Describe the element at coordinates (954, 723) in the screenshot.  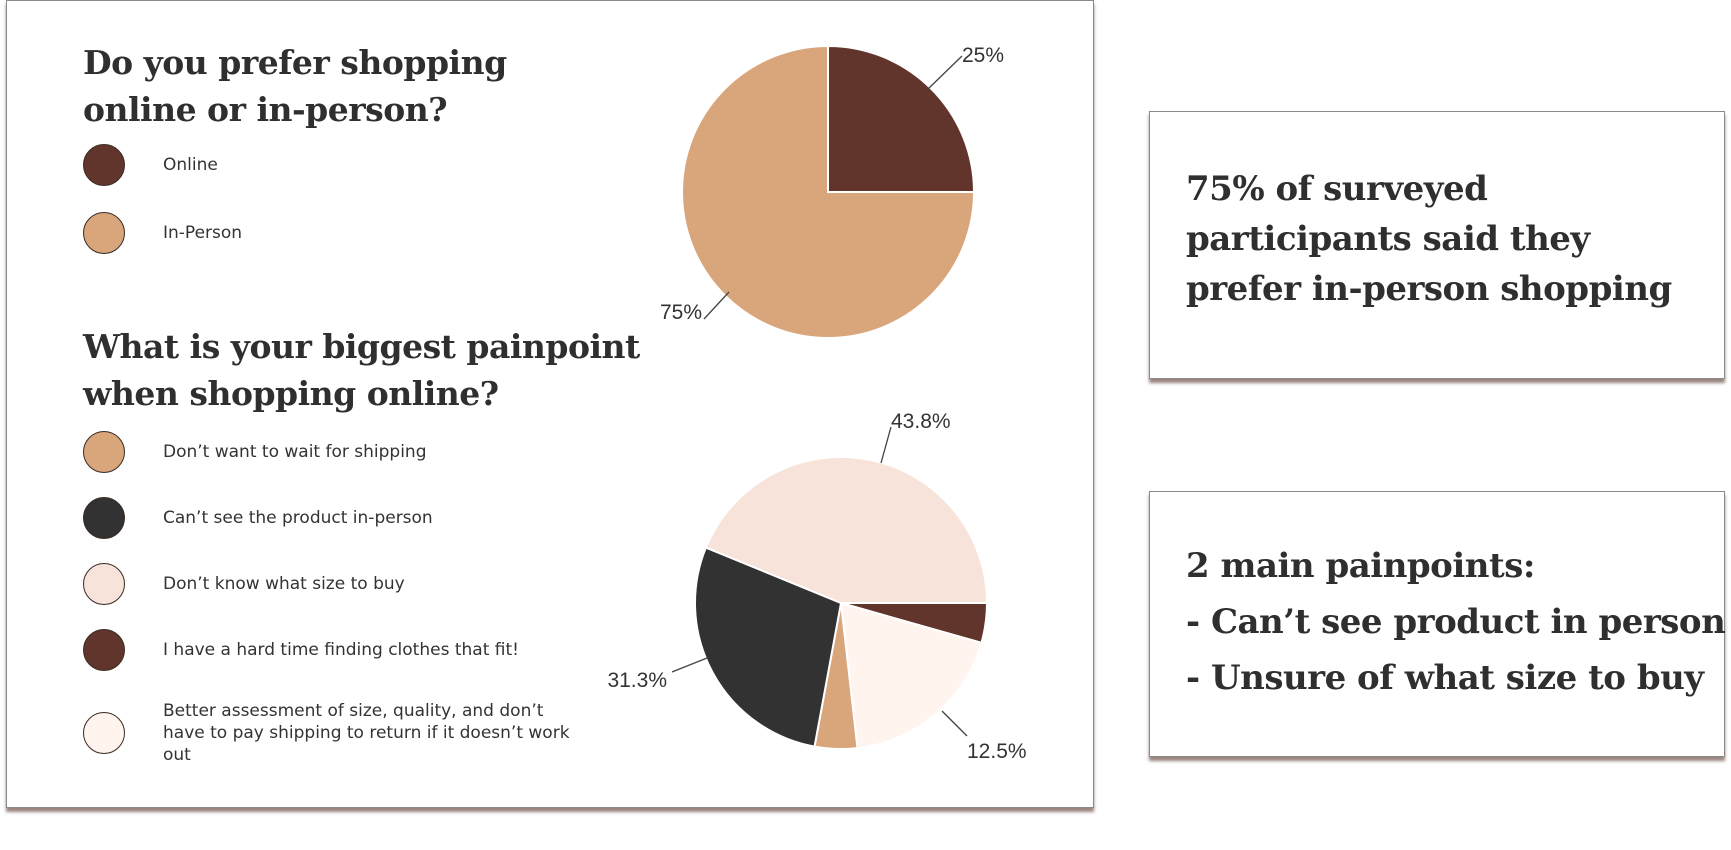
I see `pie2-leader-better-assessment-of-size-quality-and-do` at that location.